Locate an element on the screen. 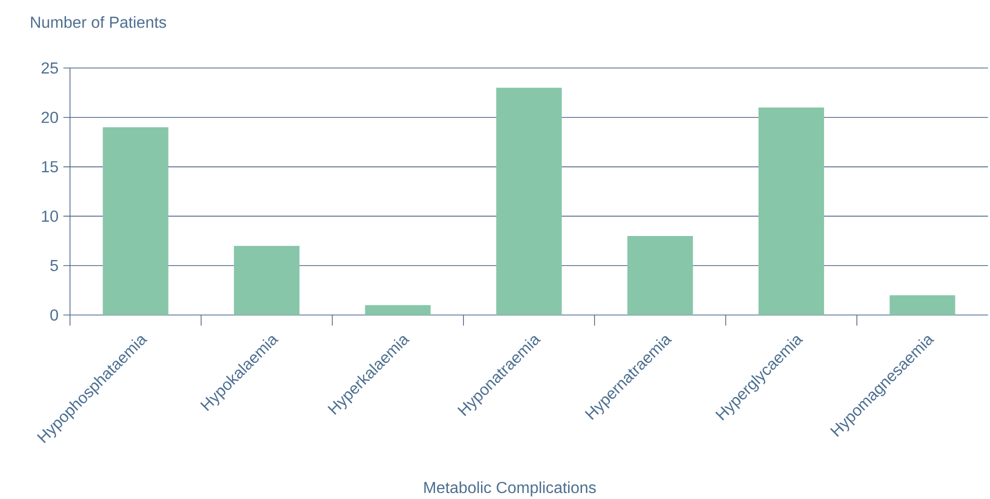 Image resolution: width=990 pixels, height=499 pixels. y-tick-label: 25 is located at coordinates (50, 68).